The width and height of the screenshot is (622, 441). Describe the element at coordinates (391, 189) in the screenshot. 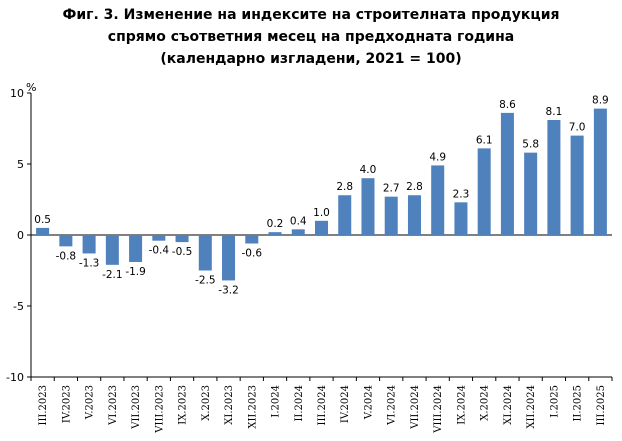

I see `data-label: 2.7` at that location.